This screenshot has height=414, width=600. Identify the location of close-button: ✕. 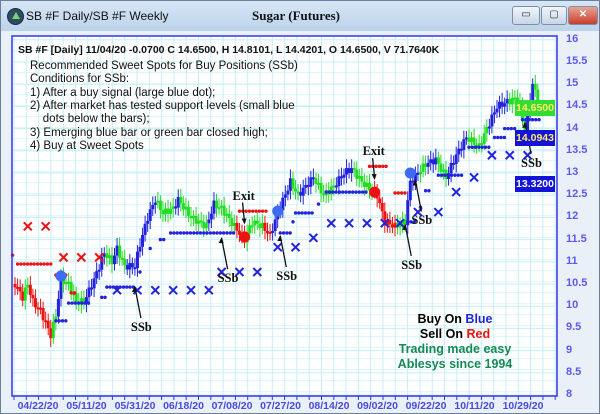
(583, 15).